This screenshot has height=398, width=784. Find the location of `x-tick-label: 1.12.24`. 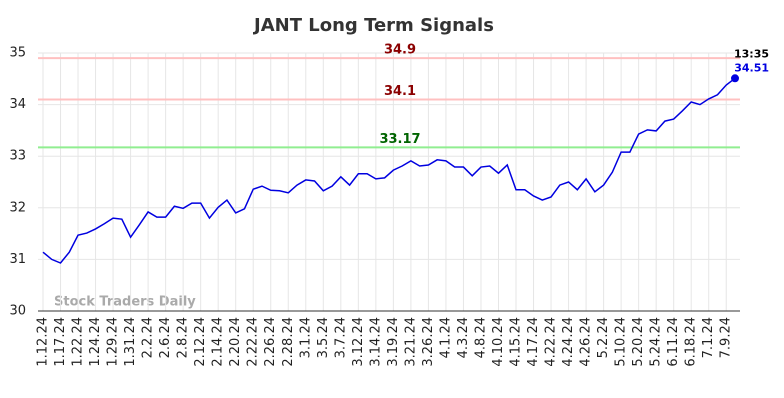

x-tick-label: 1.12.24 is located at coordinates (43, 342).